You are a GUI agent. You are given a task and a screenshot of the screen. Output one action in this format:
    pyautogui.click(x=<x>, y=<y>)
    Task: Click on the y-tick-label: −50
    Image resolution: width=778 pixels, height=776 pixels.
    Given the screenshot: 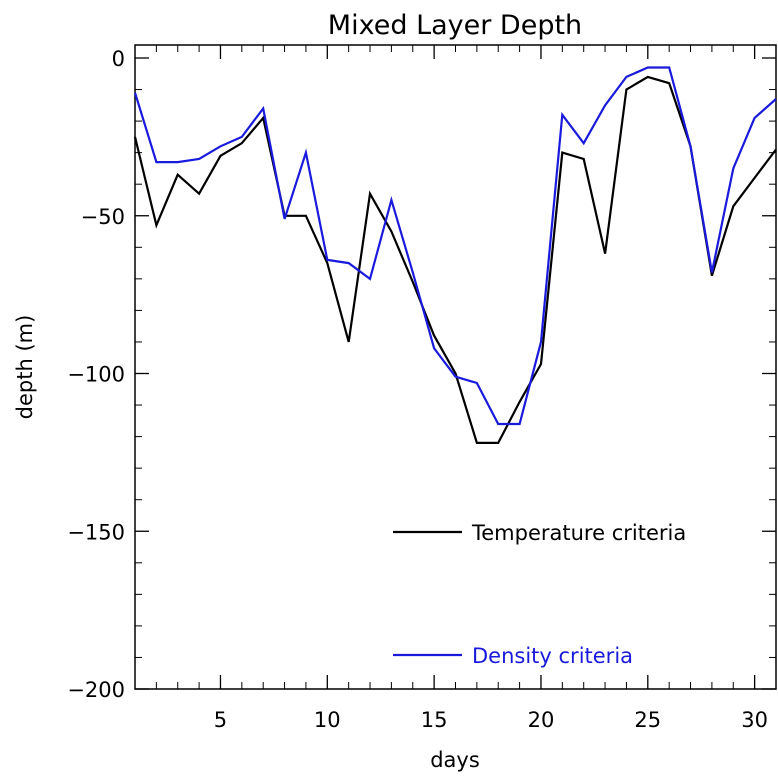 What is the action you would take?
    pyautogui.click(x=103, y=217)
    